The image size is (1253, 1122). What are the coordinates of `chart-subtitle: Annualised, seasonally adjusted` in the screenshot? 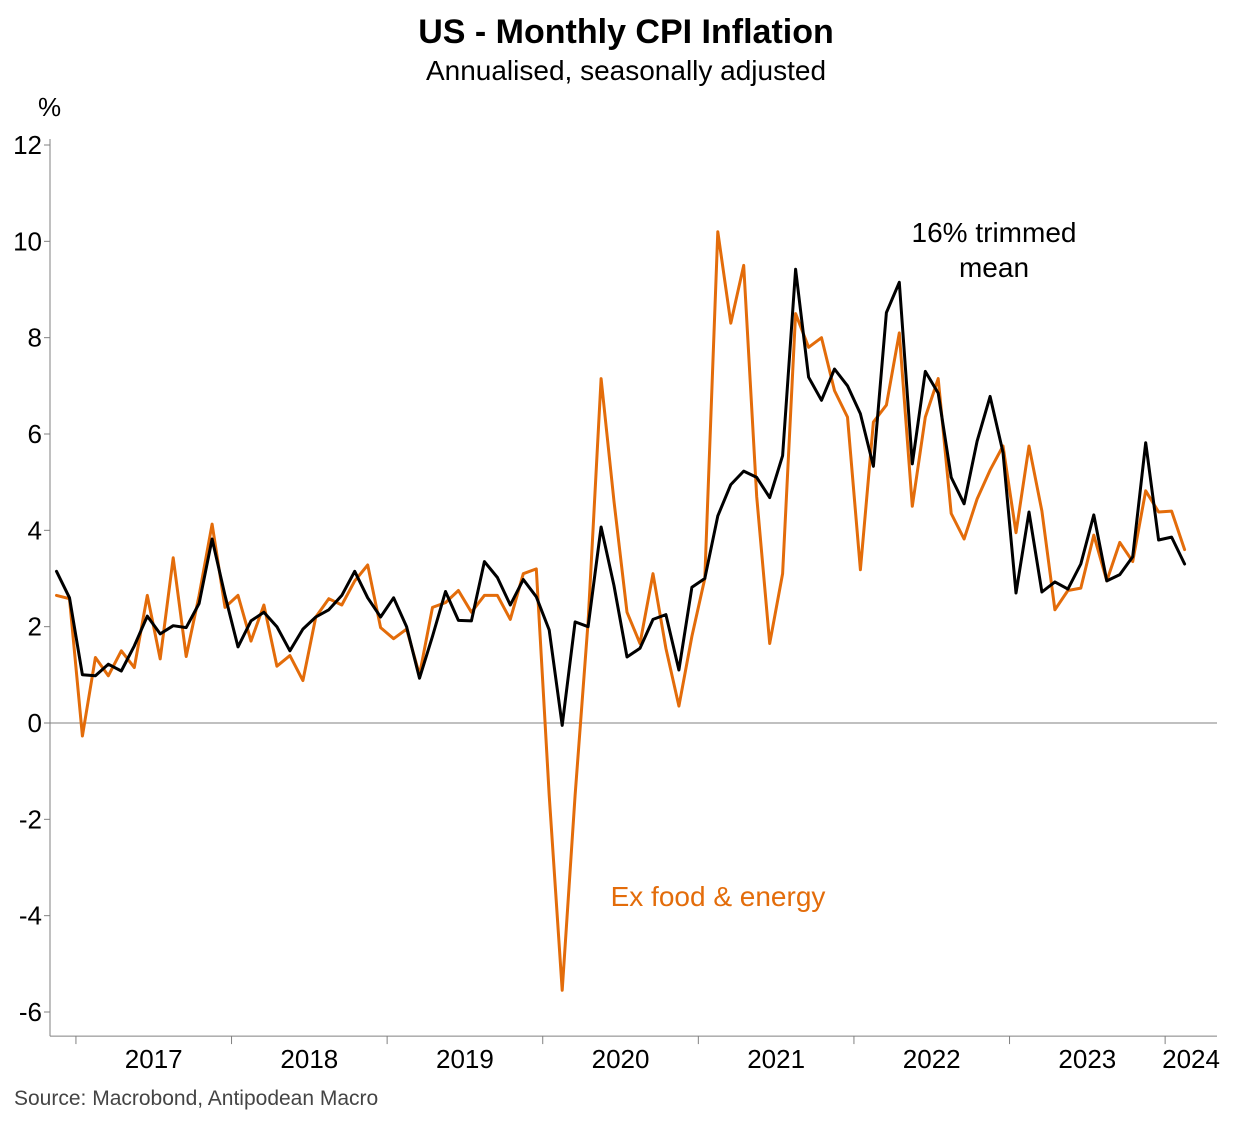 It's located at (626, 70).